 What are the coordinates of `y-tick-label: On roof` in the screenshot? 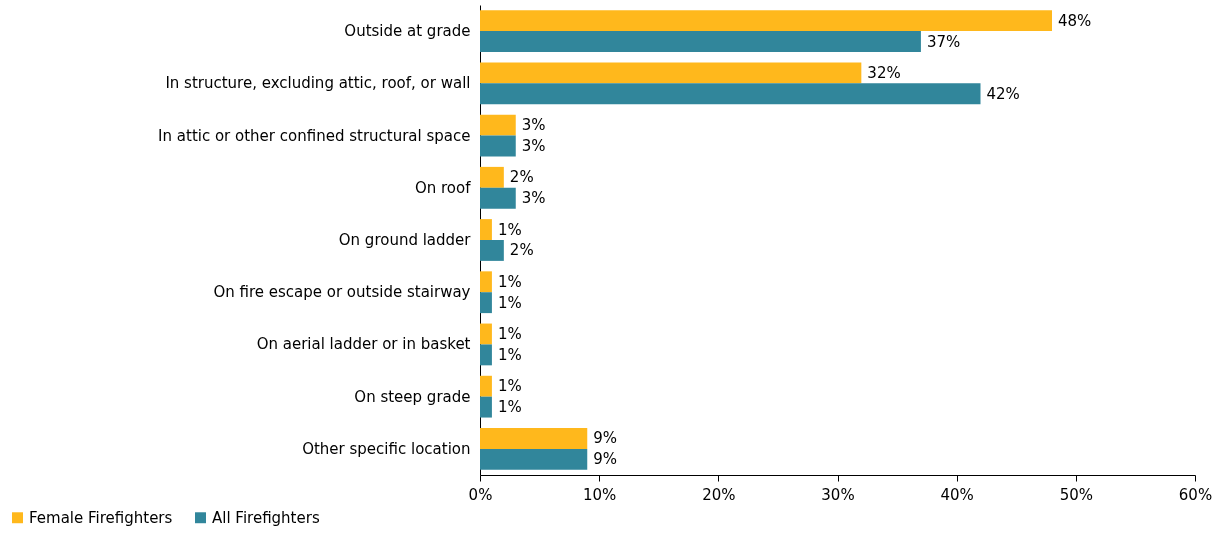 It's located at (443, 187).